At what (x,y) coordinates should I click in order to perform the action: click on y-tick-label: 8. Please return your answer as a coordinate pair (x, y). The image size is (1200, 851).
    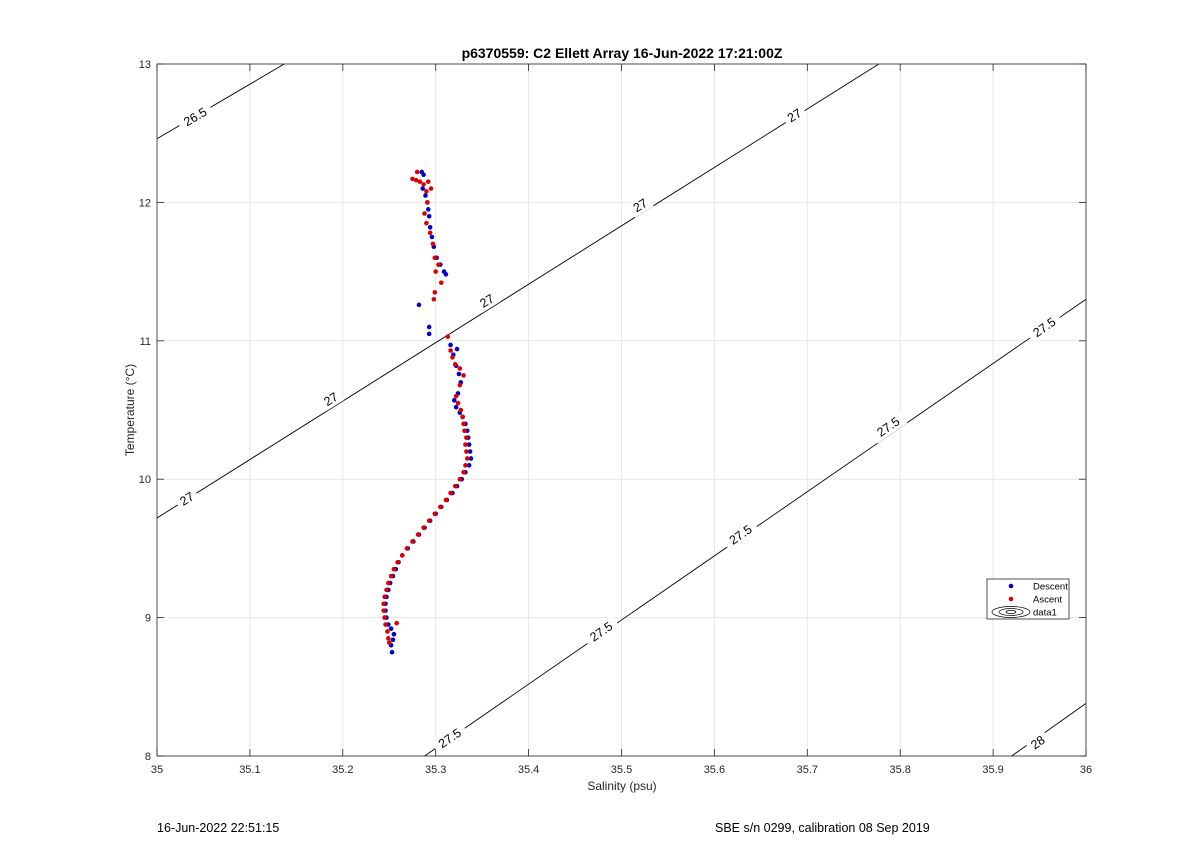
    Looking at the image, I should click on (148, 757).